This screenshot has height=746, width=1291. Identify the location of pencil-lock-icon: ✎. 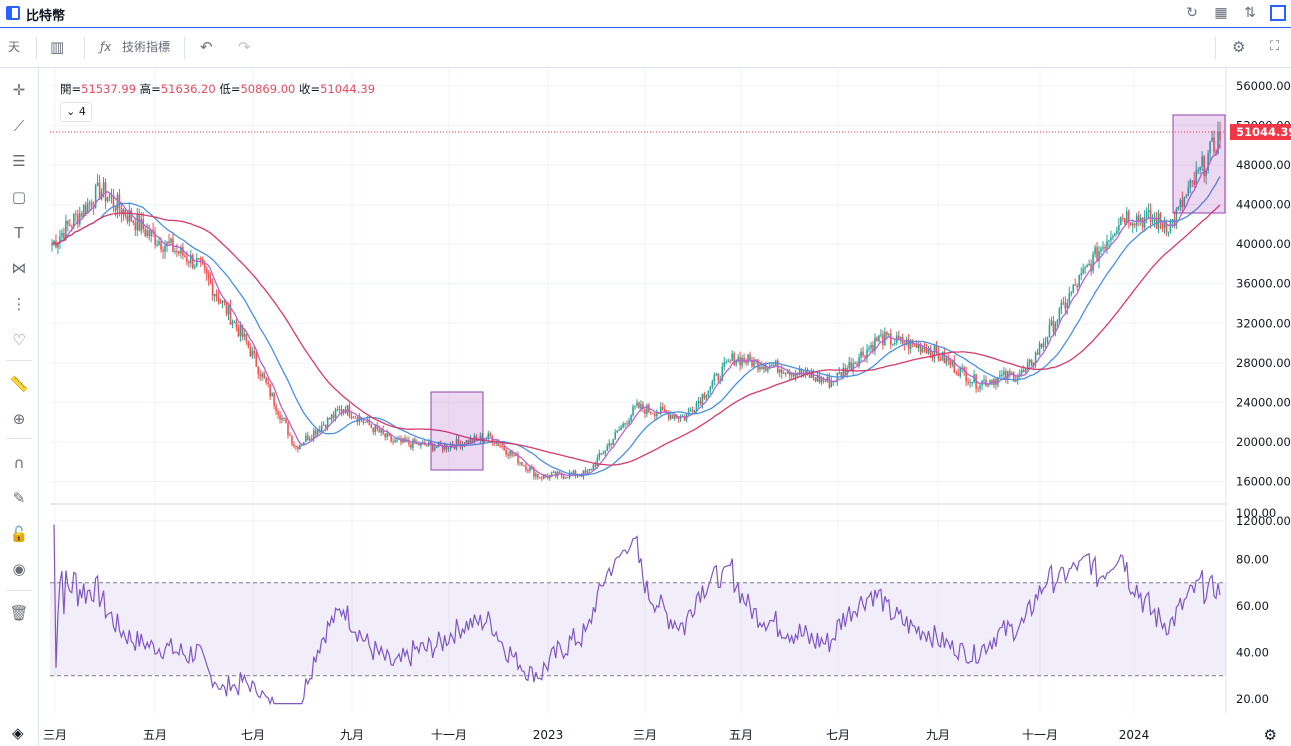
(19, 498).